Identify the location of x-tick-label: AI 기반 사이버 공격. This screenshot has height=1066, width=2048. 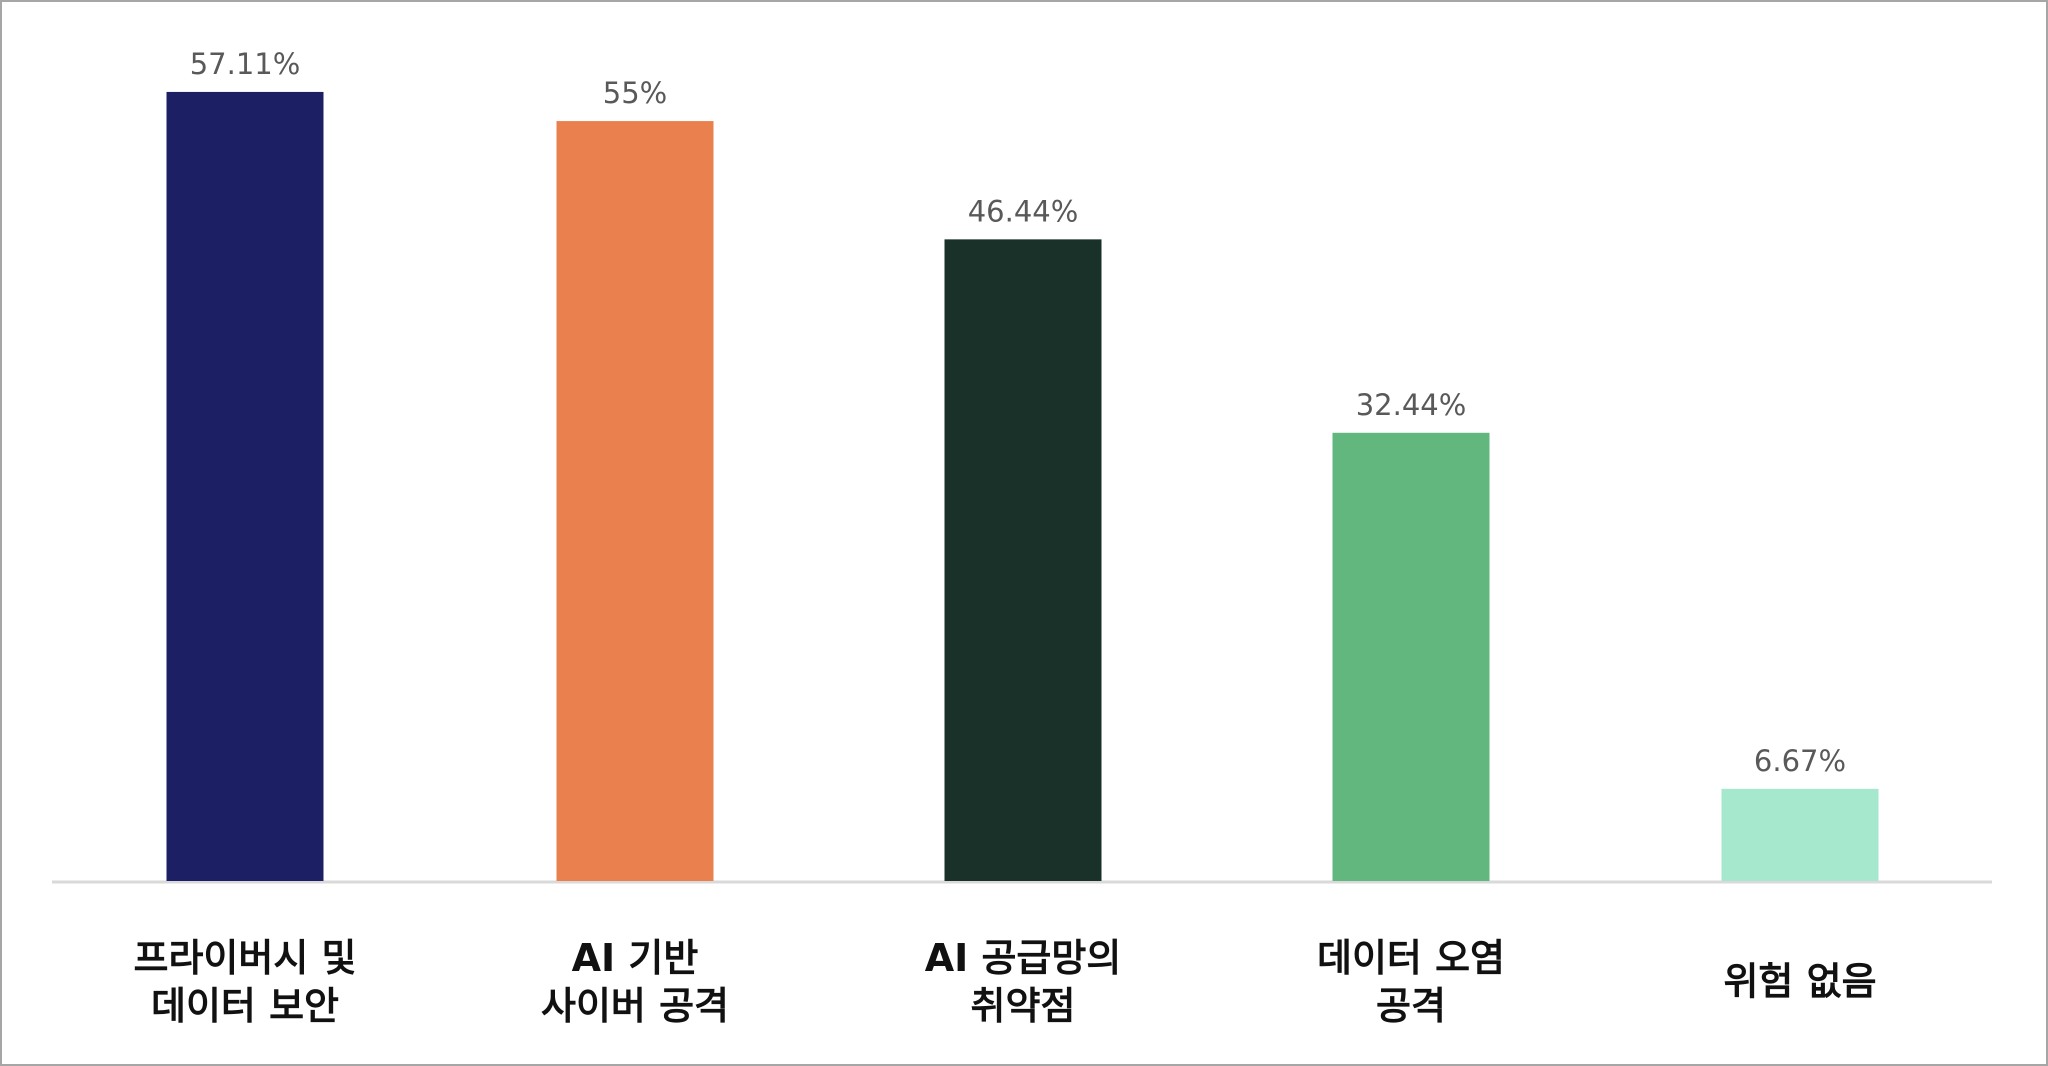
(635, 982).